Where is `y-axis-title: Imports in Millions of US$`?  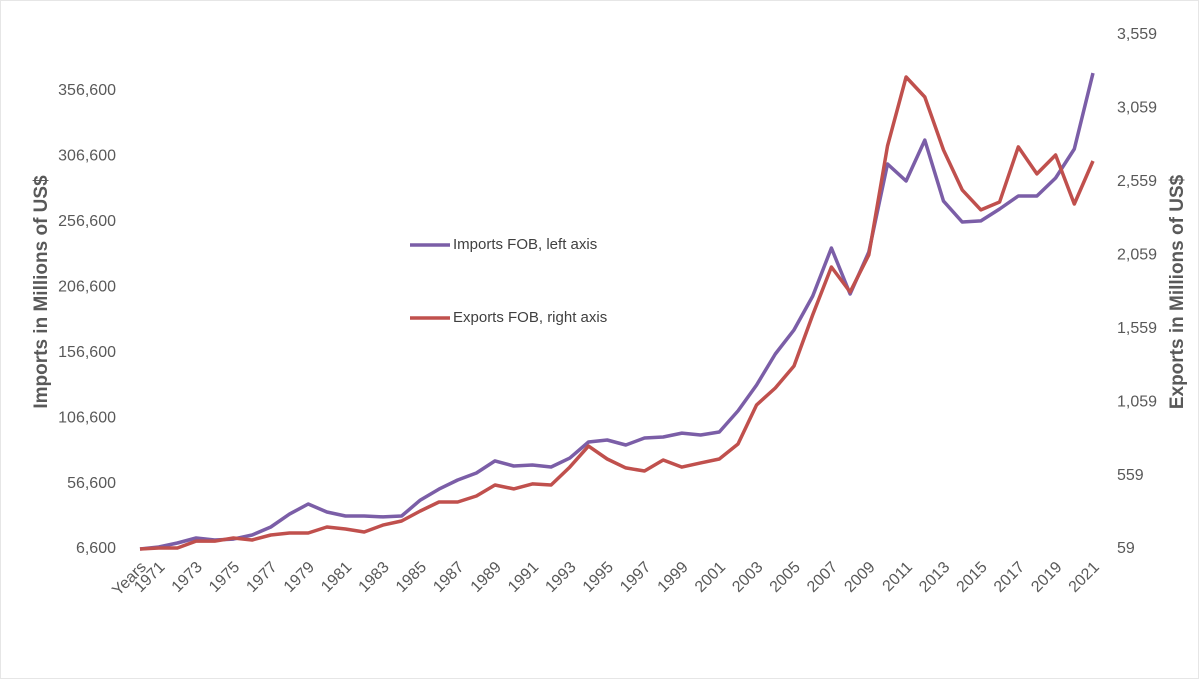
y-axis-title: Imports in Millions of US$ is located at coordinates (41, 292).